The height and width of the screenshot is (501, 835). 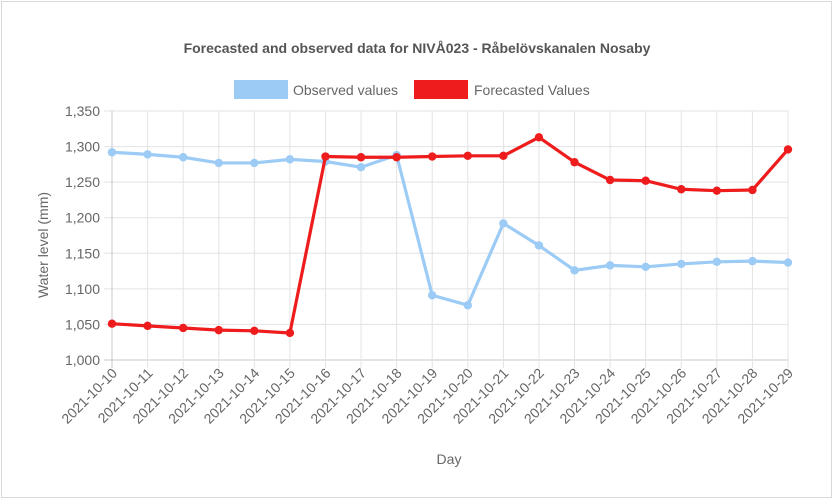 I want to click on y-tick-label: 1,250, so click(x=82, y=182).